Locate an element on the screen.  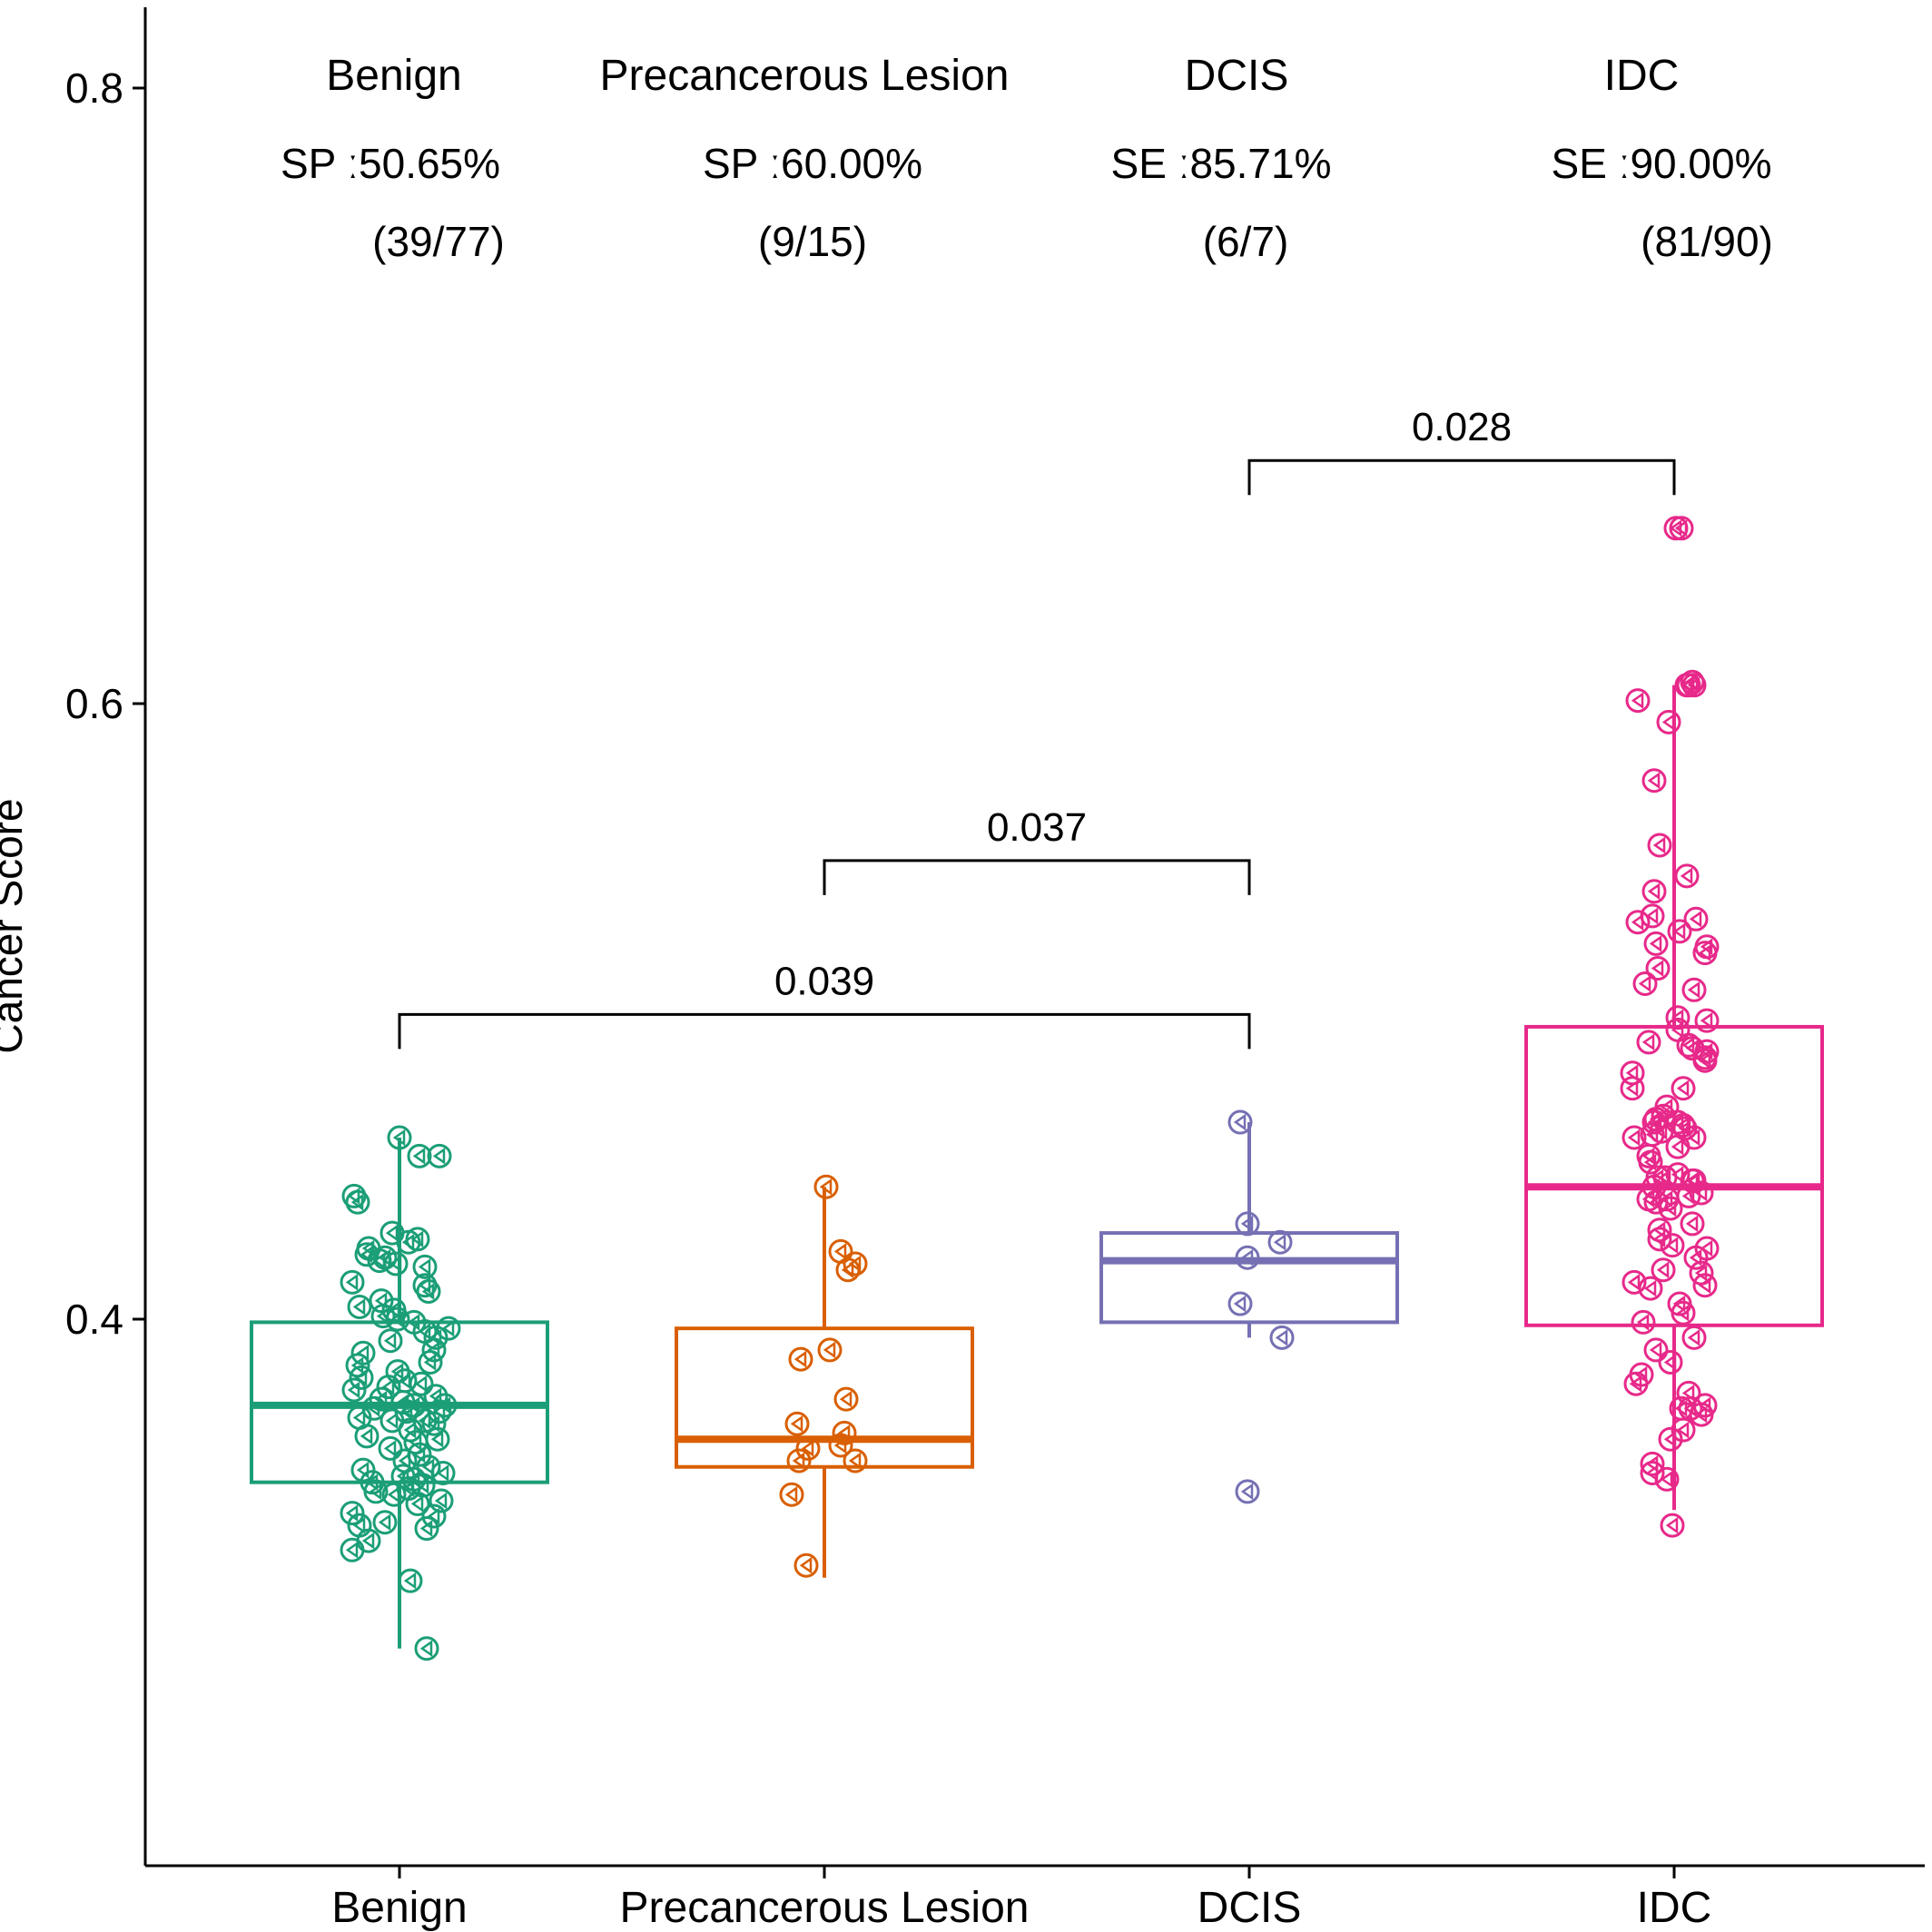
x-axis: Benign Precancerous Lesion DCIS IDC is located at coordinates (1035, 1898).